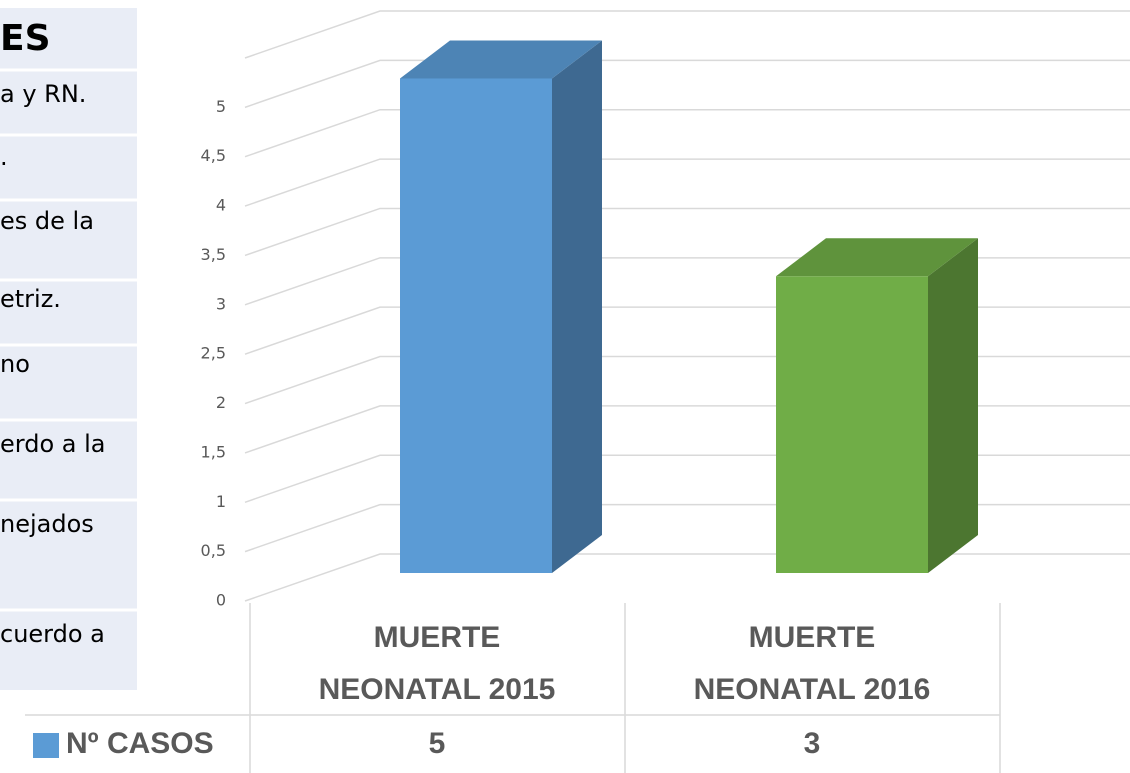  Describe the element at coordinates (213, 155) in the screenshot. I see `y-tick-label: 4,5` at that location.